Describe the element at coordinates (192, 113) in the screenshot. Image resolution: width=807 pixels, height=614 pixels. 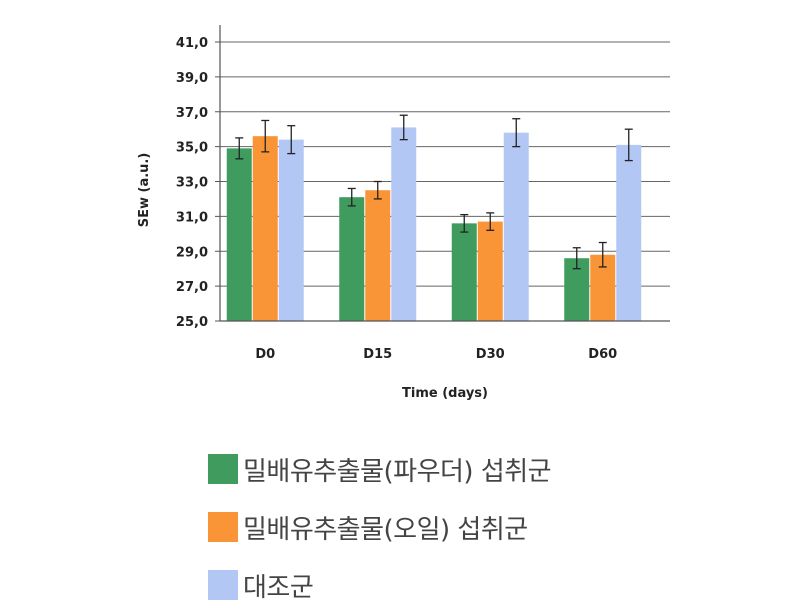
I see `y-tick-label: 37,0` at that location.